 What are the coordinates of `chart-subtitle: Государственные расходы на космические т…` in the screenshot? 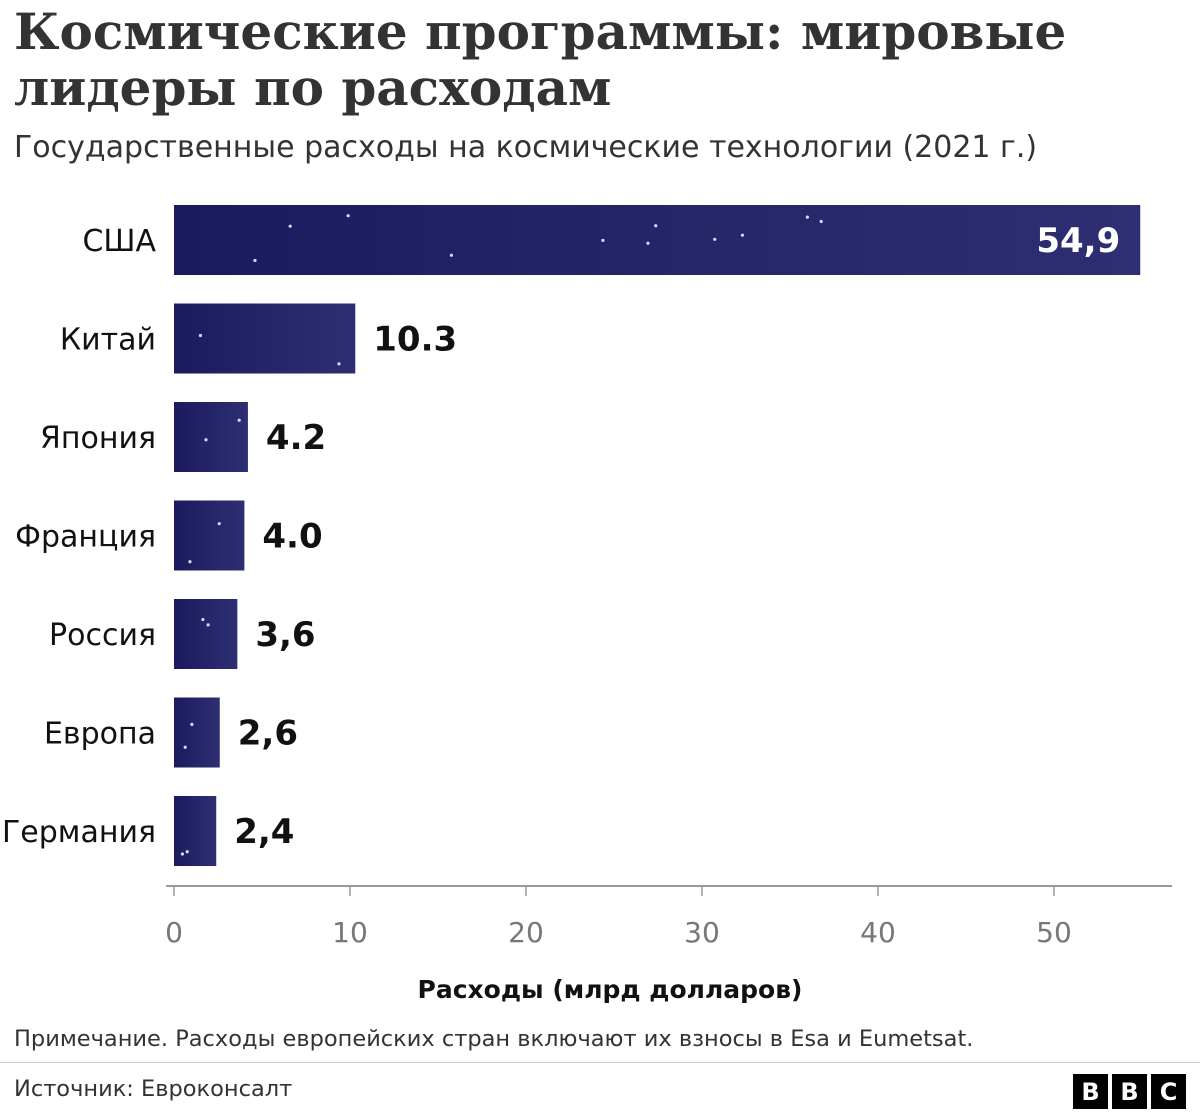 It's located at (526, 147).